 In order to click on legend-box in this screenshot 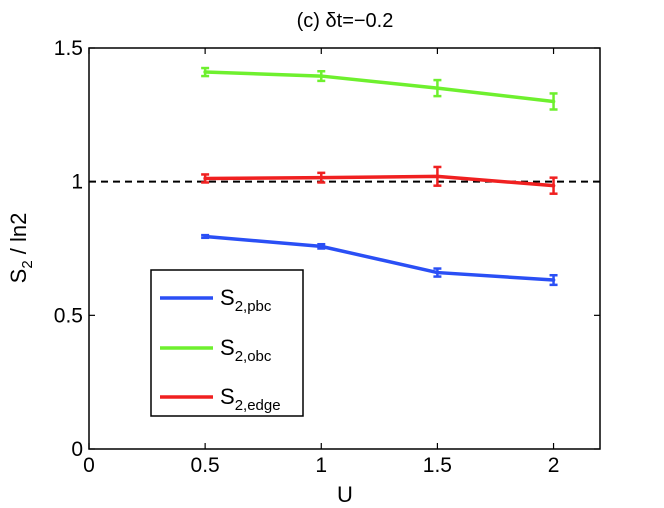, I will do `click(227, 343)`.